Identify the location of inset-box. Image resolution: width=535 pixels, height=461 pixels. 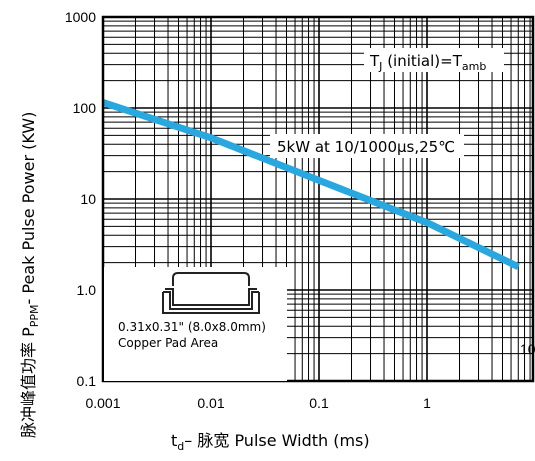
(195, 324).